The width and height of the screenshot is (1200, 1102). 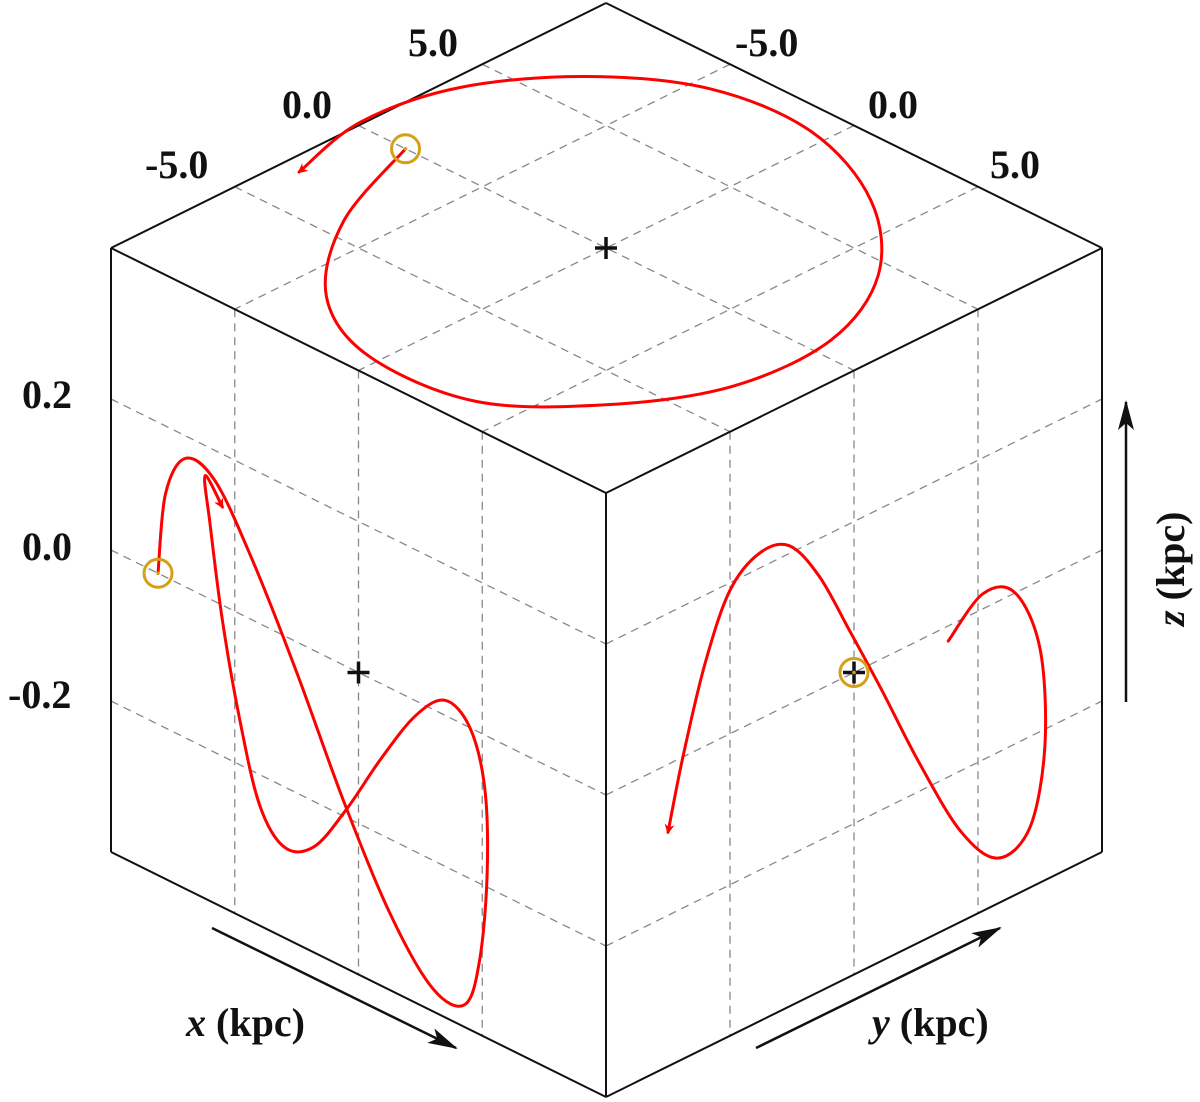 What do you see at coordinates (39, 694) in the screenshot?
I see `z-tick-label: -0.2` at bounding box center [39, 694].